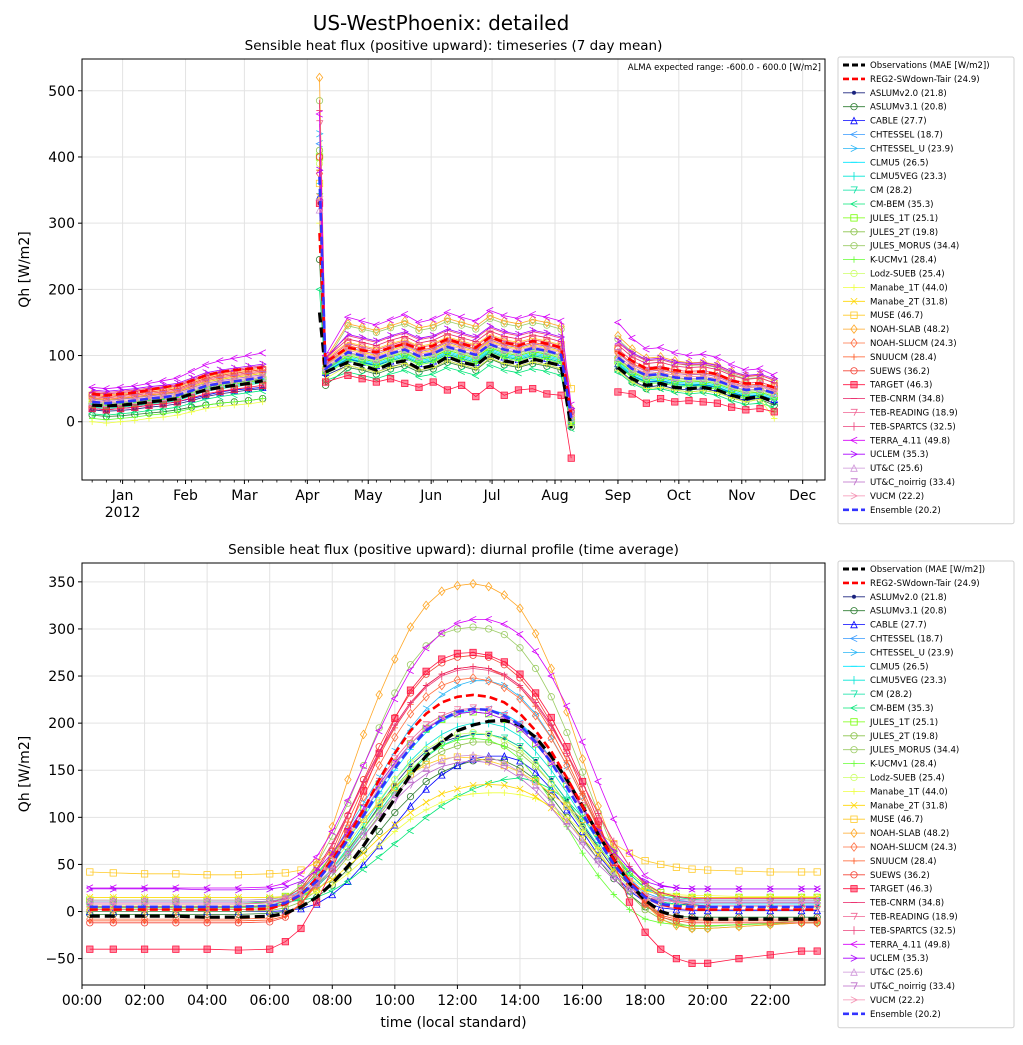 This screenshot has height=1045, width=1023. I want to click on legend-label: TEB-READING (18.9), so click(913, 918).